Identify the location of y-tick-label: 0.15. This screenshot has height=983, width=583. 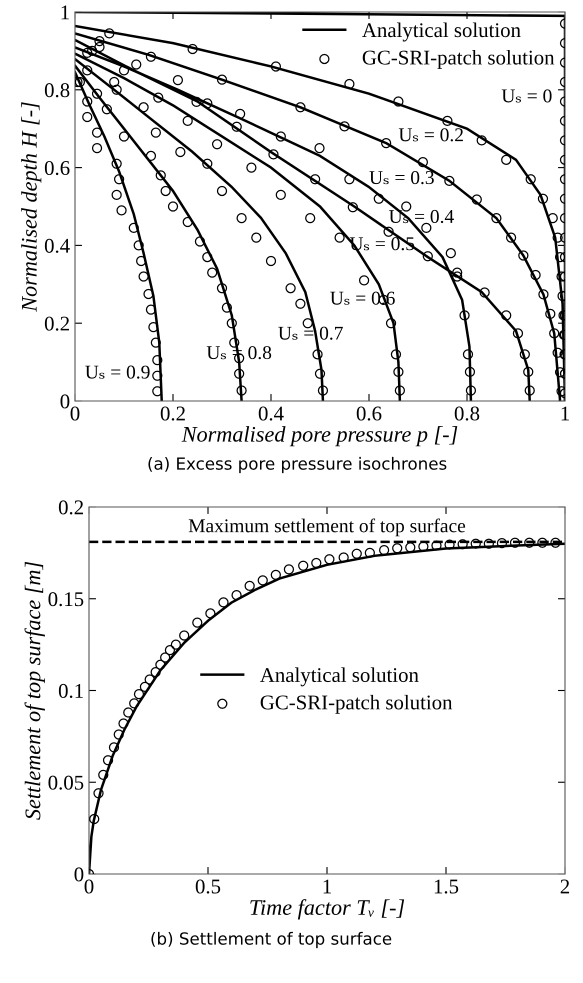
(66, 599).